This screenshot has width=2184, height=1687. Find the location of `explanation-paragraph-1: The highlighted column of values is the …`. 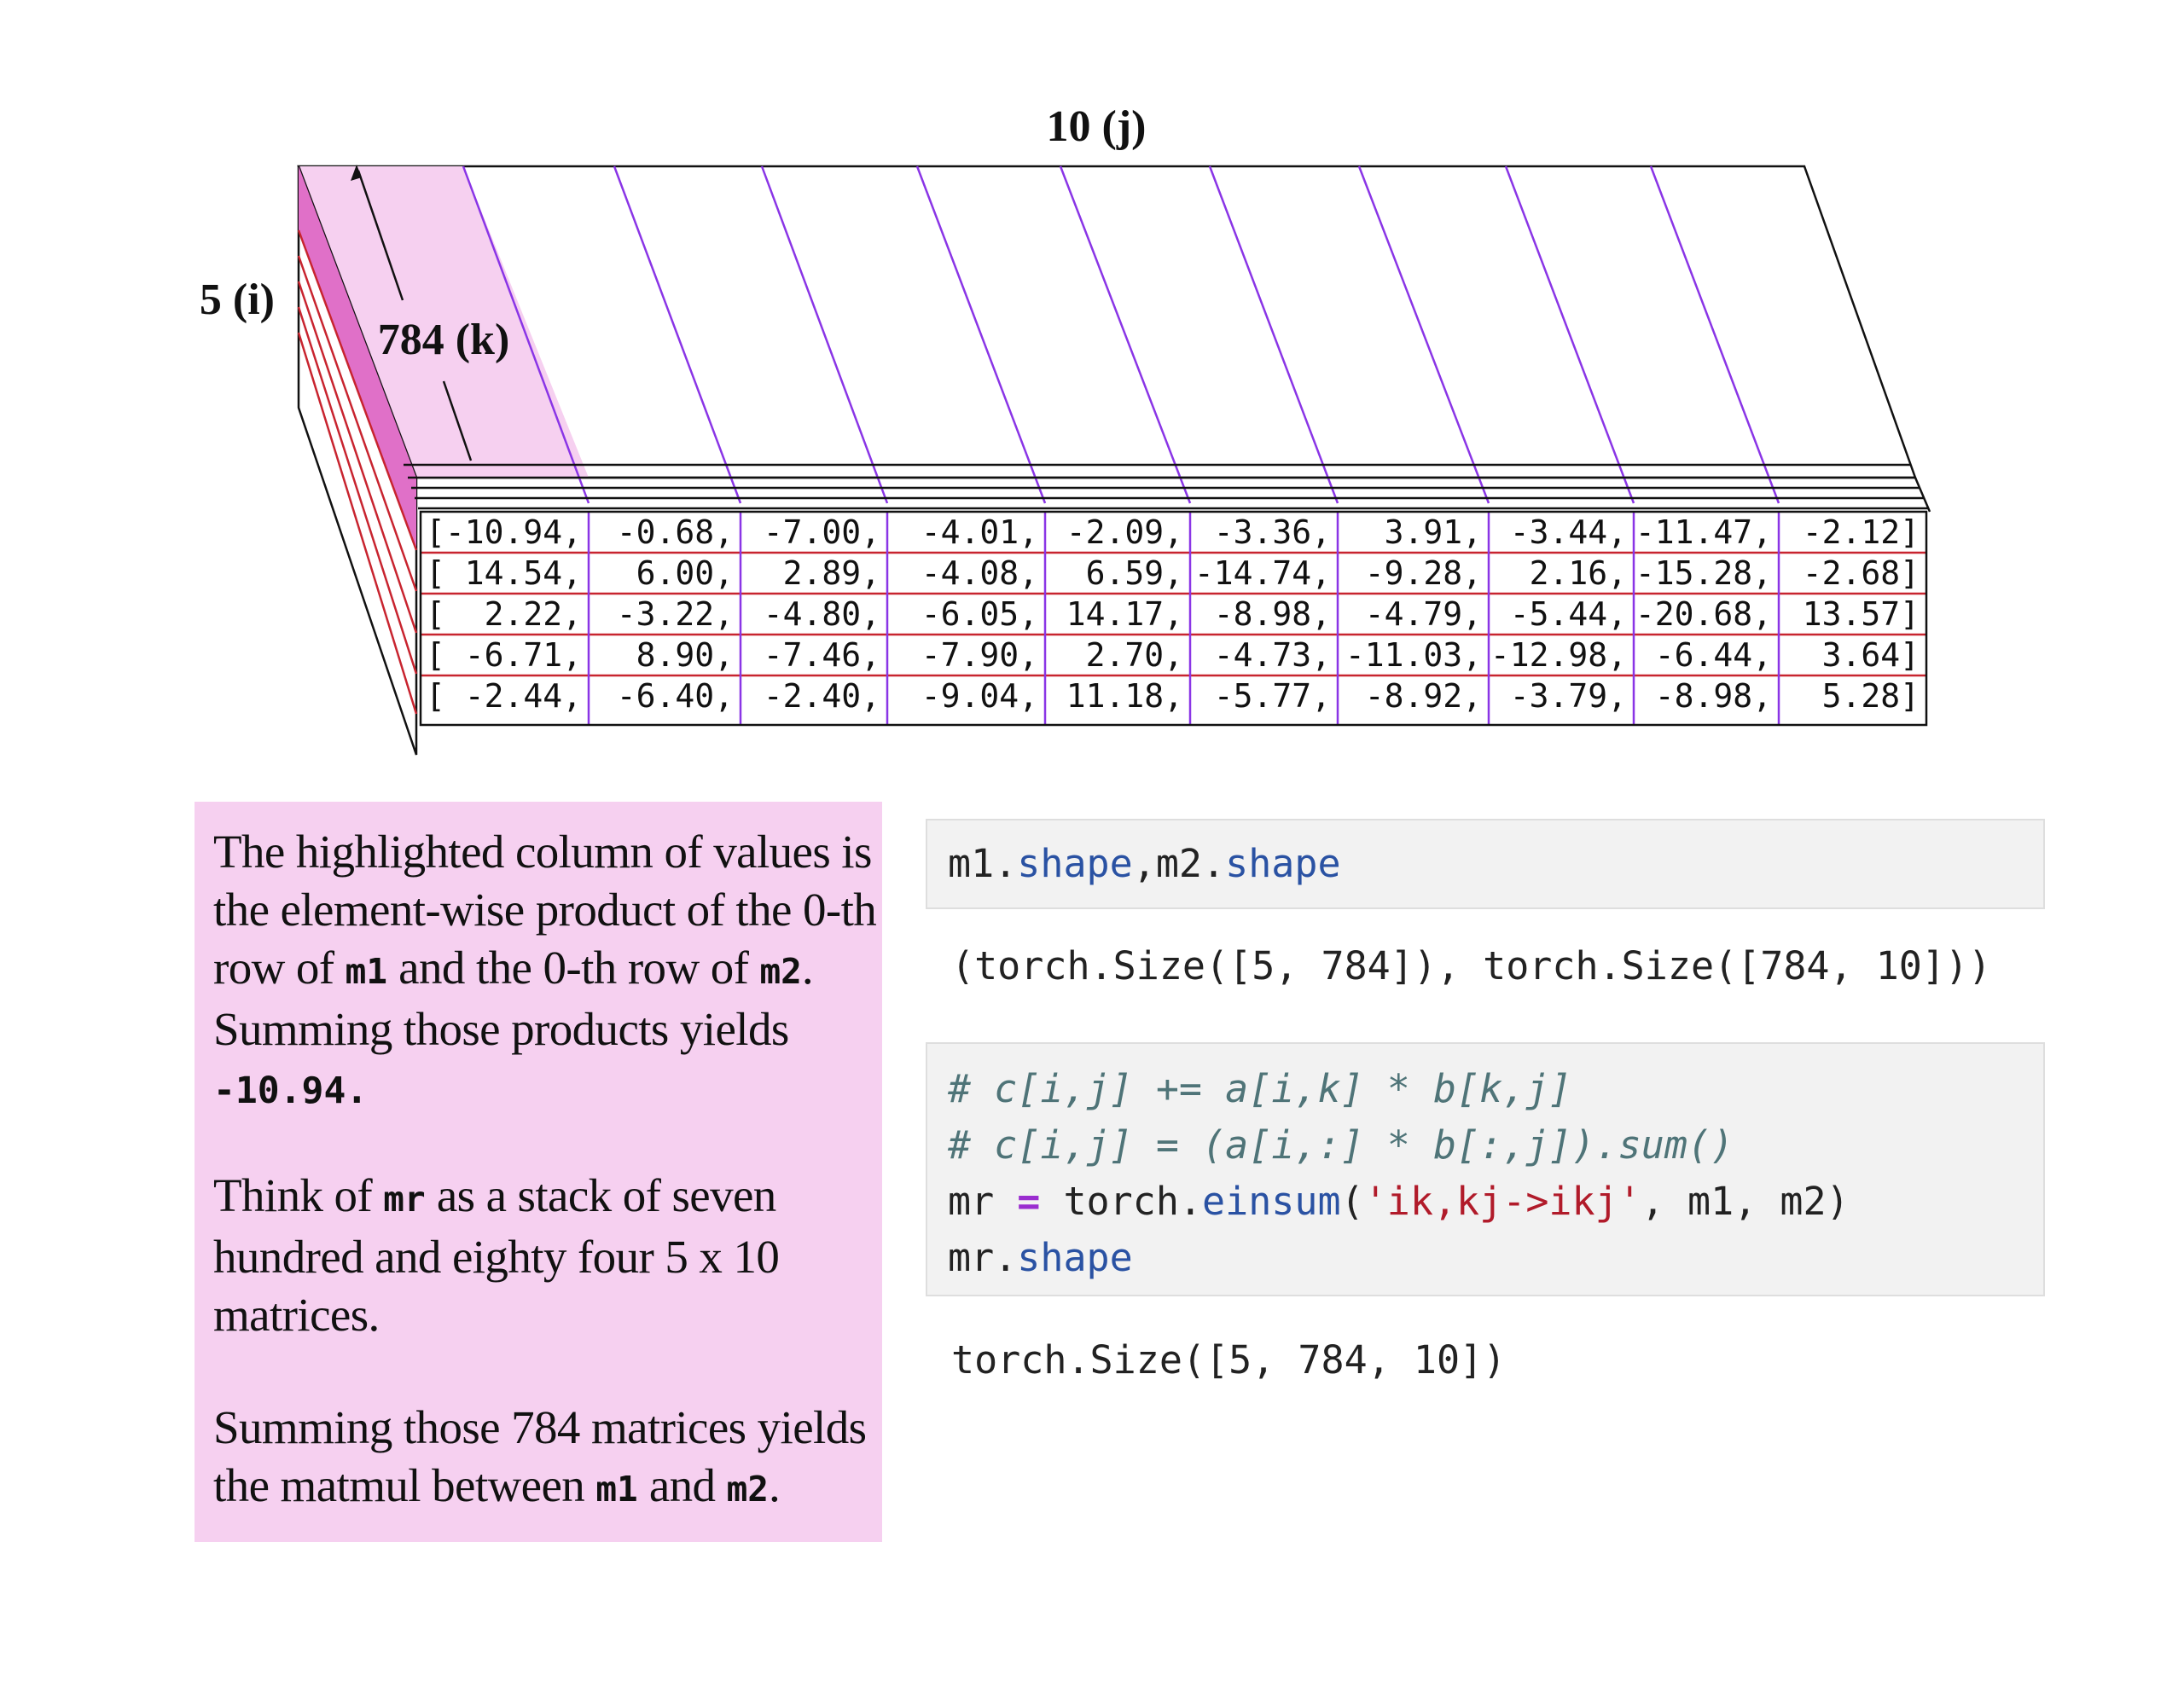

explanation-paragraph-1: The highlighted column of values is the … is located at coordinates (546, 972).